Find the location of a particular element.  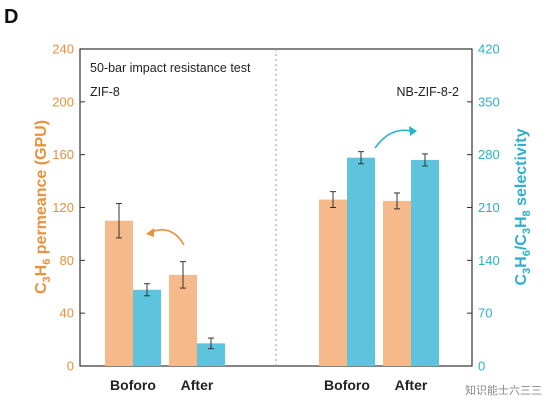

watermark: 知识能士六三三 is located at coordinates (503, 390).